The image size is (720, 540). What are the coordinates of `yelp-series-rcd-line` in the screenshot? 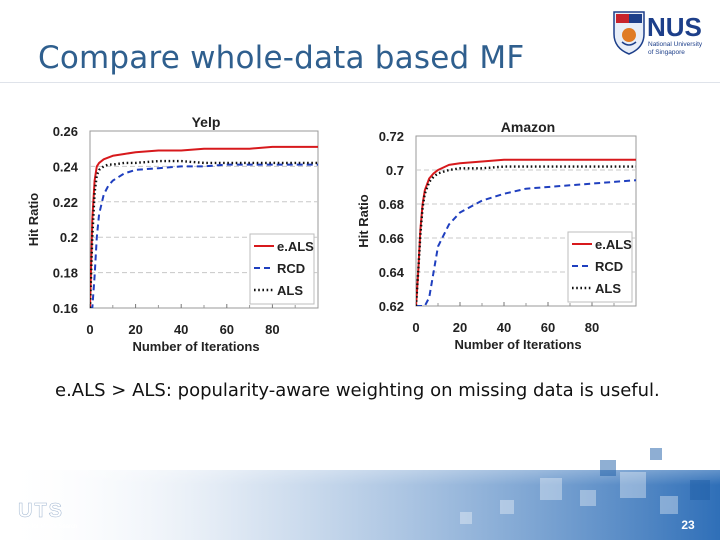 It's located at (204, 235).